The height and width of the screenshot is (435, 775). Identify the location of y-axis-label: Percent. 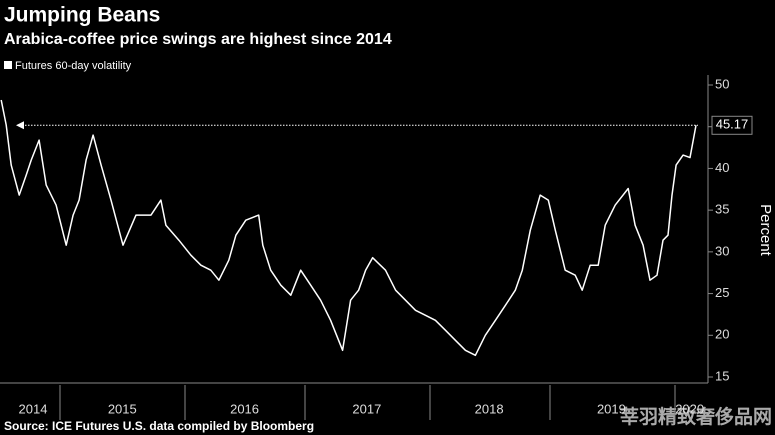
(765, 230).